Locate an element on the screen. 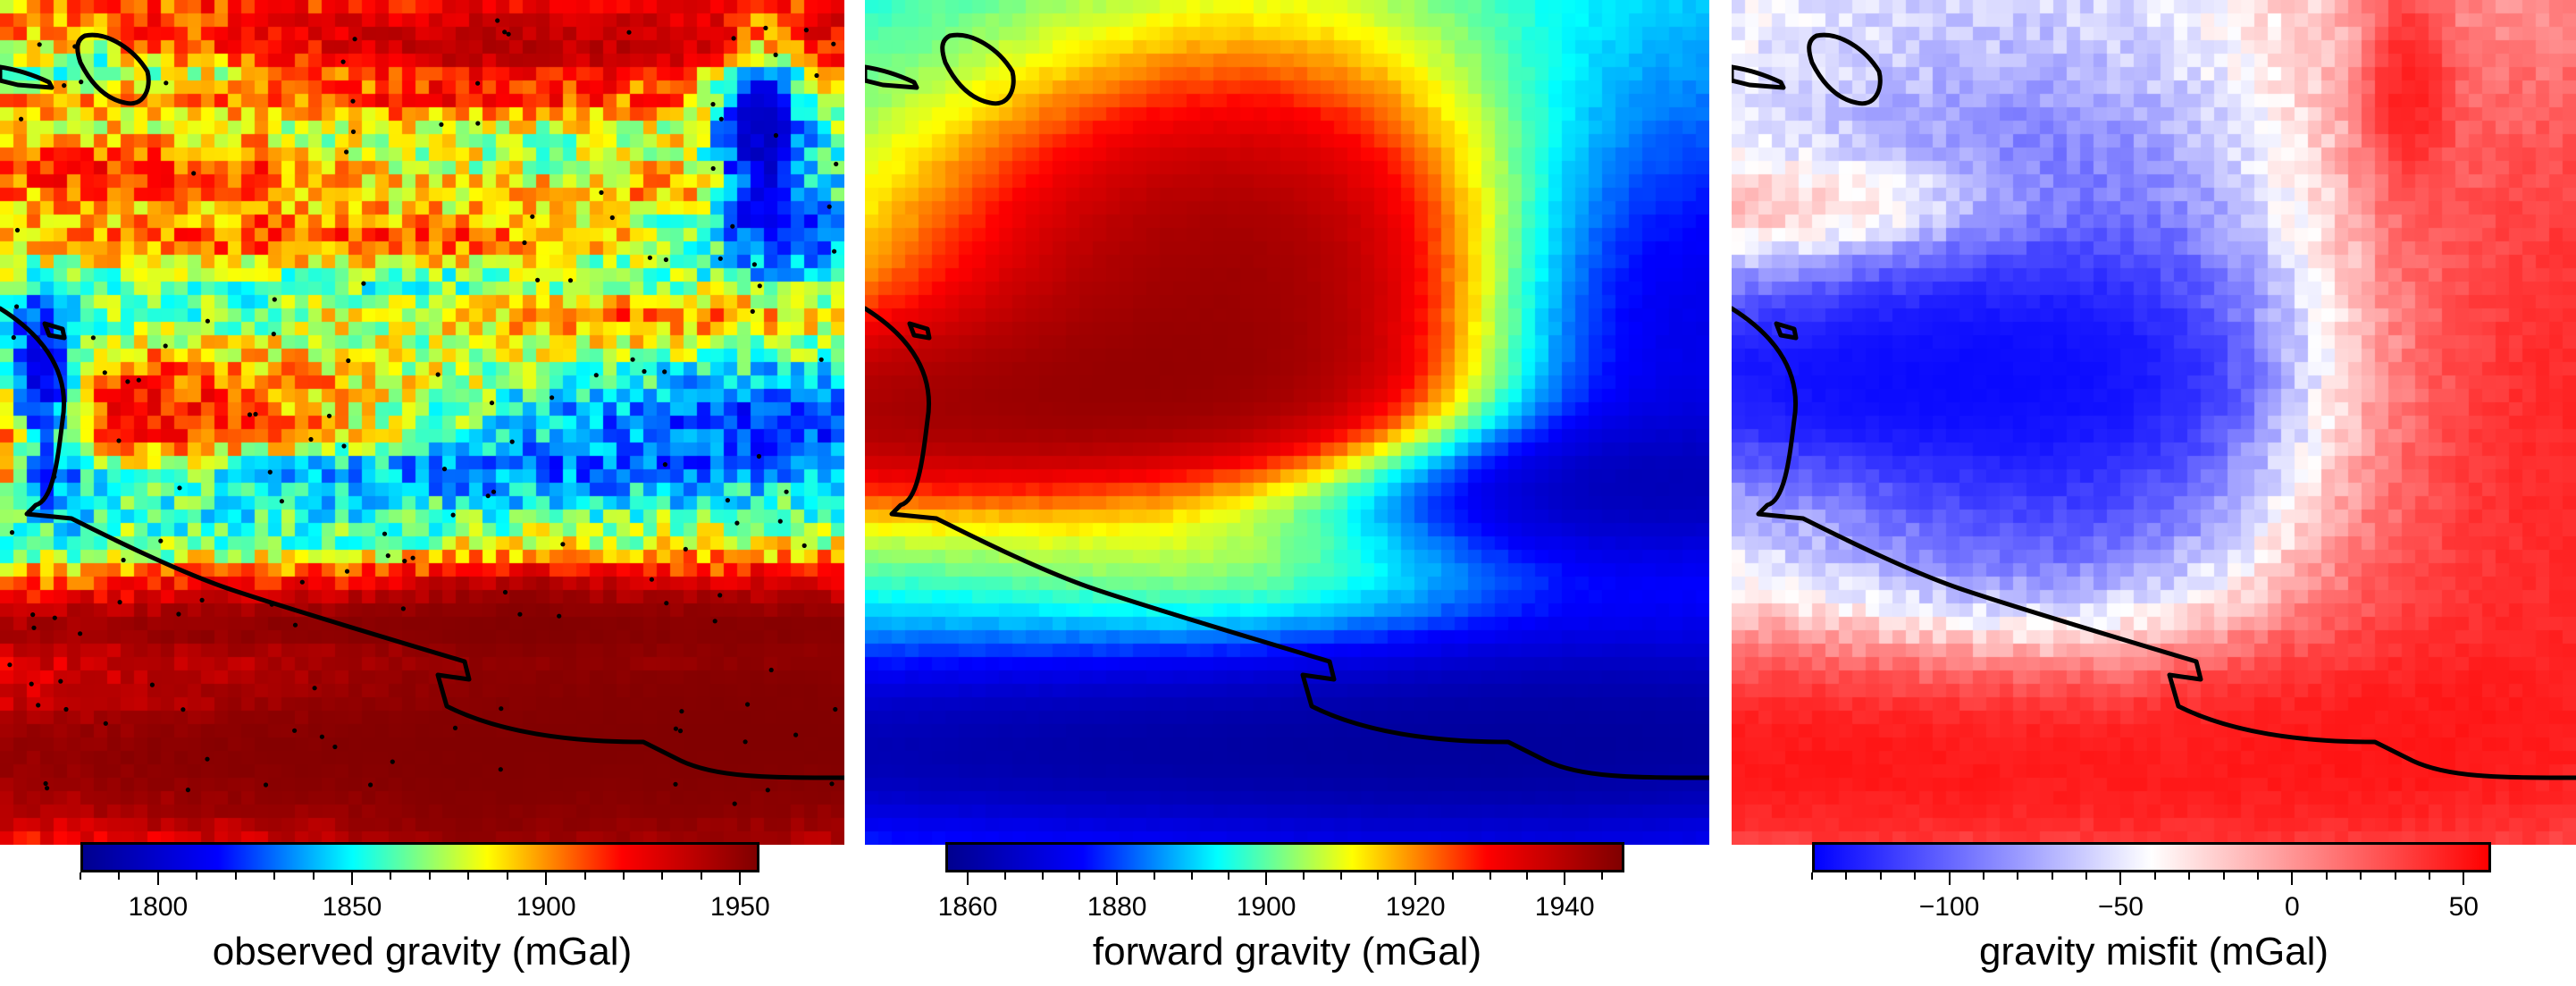 This screenshot has height=986, width=2576. colorbar-tick-label: 0 is located at coordinates (2293, 907).